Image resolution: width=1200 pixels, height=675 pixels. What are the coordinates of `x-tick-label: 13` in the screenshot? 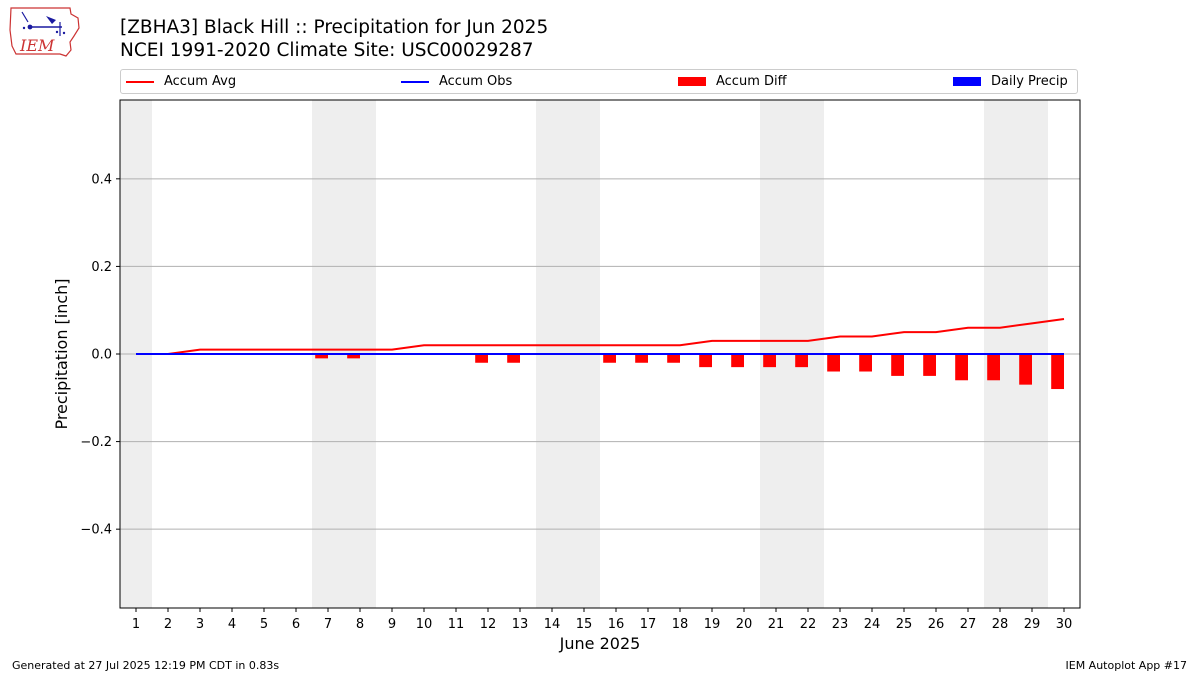 It's located at (520, 624).